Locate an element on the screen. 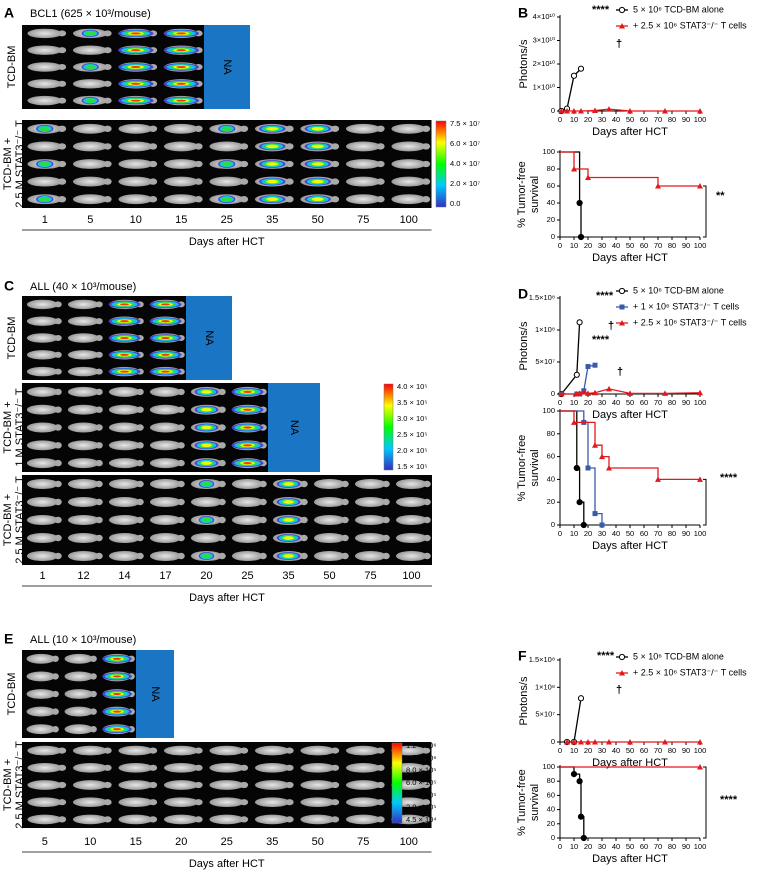  annotation: † is located at coordinates (611, 326).